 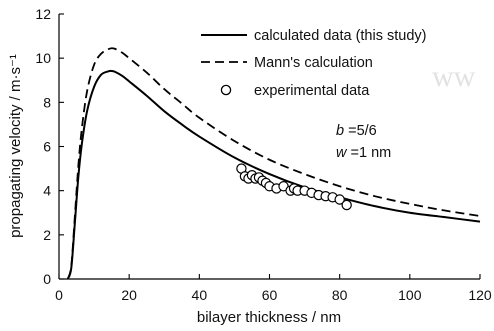 I want to click on legend-label-mann: Mann's calculation, so click(x=313, y=63).